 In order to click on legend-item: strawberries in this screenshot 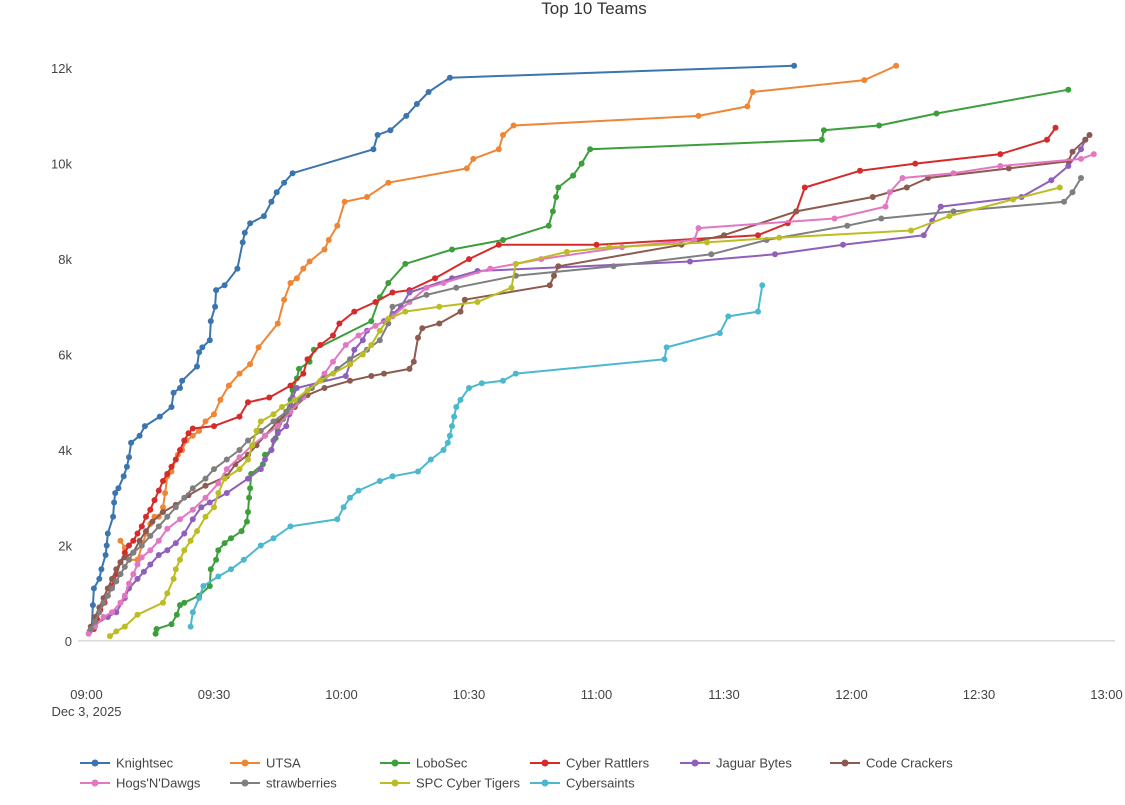, I will do `click(283, 783)`.